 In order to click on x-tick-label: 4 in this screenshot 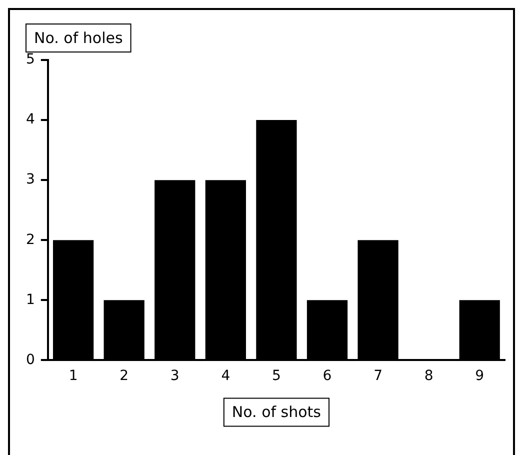, I will do `click(225, 376)`.